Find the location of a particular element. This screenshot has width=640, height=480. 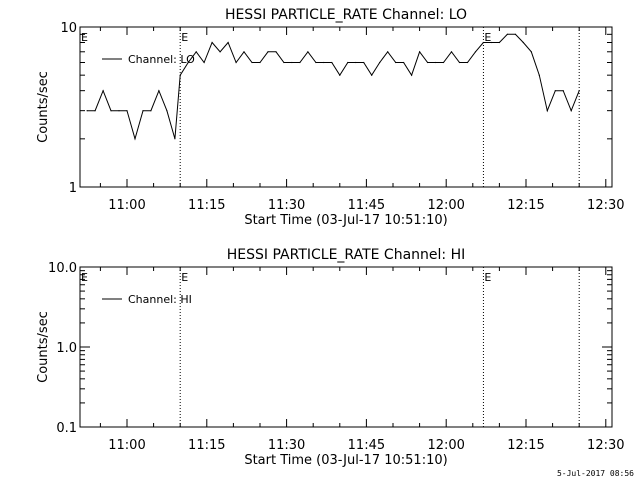

chart-title: HESSI PARTICLE_RATE Channel: HI is located at coordinates (346, 255).